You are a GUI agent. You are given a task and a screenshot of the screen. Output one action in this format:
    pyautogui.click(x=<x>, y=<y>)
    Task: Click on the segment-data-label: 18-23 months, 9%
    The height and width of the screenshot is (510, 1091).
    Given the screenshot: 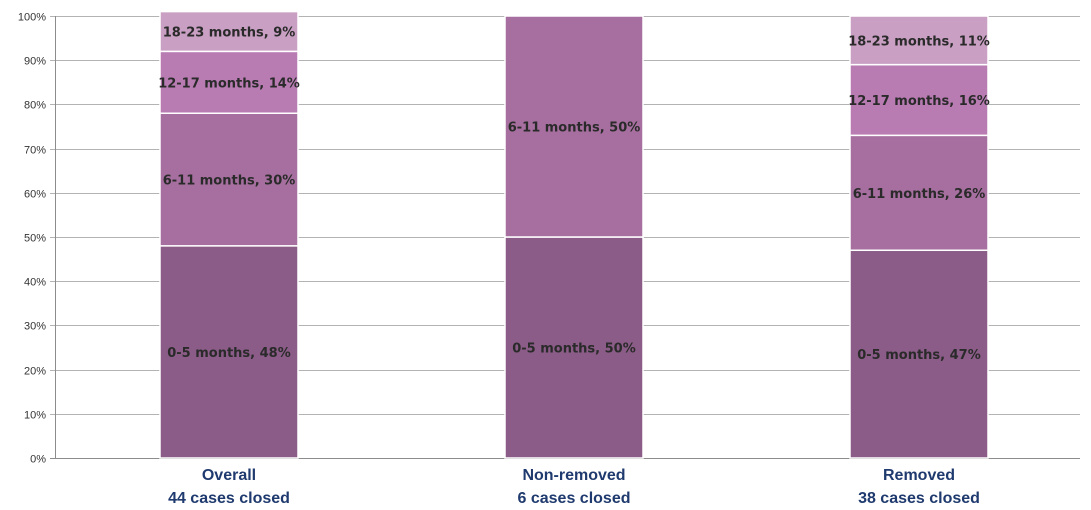 What is the action you would take?
    pyautogui.click(x=229, y=32)
    